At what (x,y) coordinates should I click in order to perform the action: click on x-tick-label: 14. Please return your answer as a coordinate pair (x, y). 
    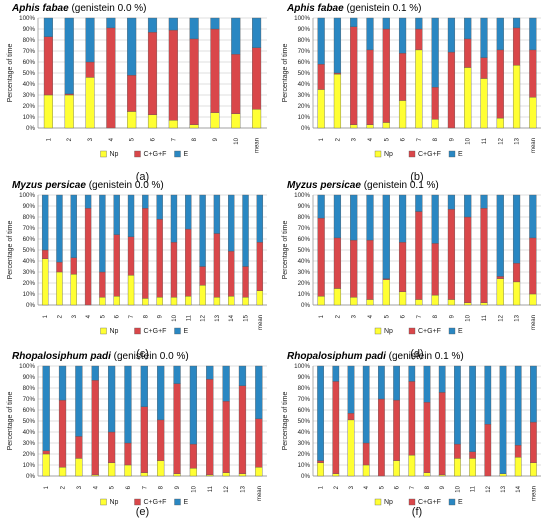
    Looking at the image, I should click on (232, 317).